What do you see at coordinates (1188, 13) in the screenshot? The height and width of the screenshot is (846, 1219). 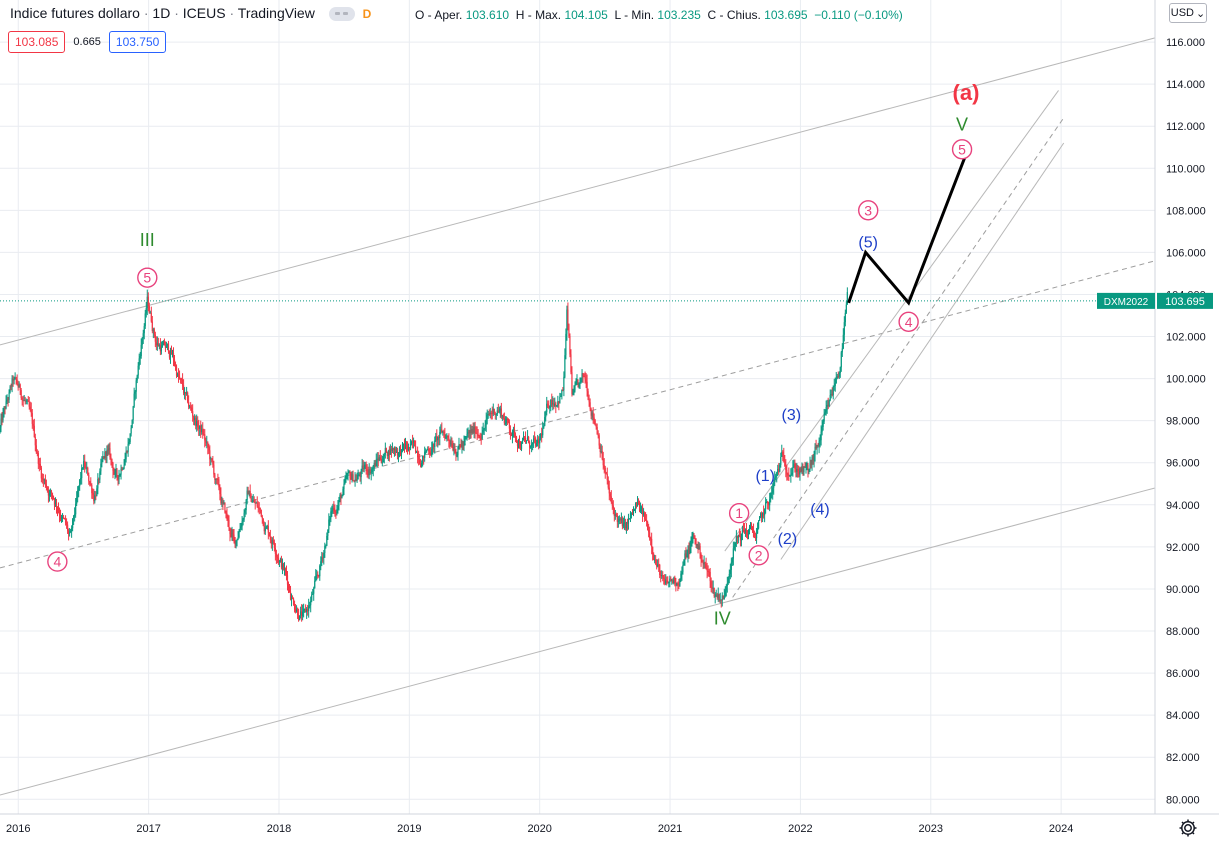 I see `currency-selector: USD ⌄` at bounding box center [1188, 13].